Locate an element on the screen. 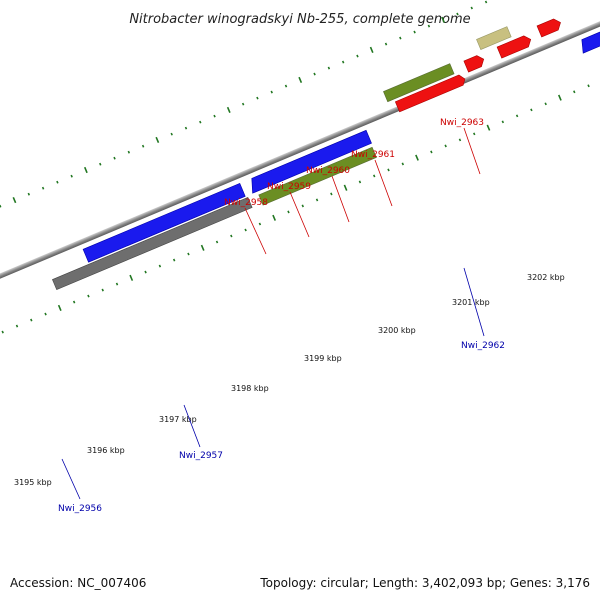 The height and width of the screenshot is (600, 600). gene-label-nwi-2960: Nwi_2960 is located at coordinates (328, 171).